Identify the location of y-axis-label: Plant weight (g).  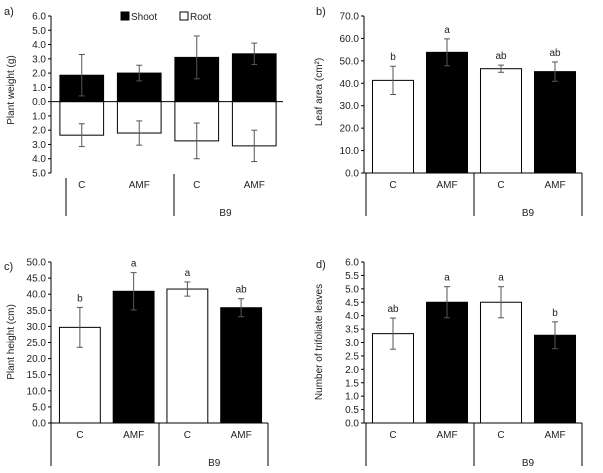
(11, 89).